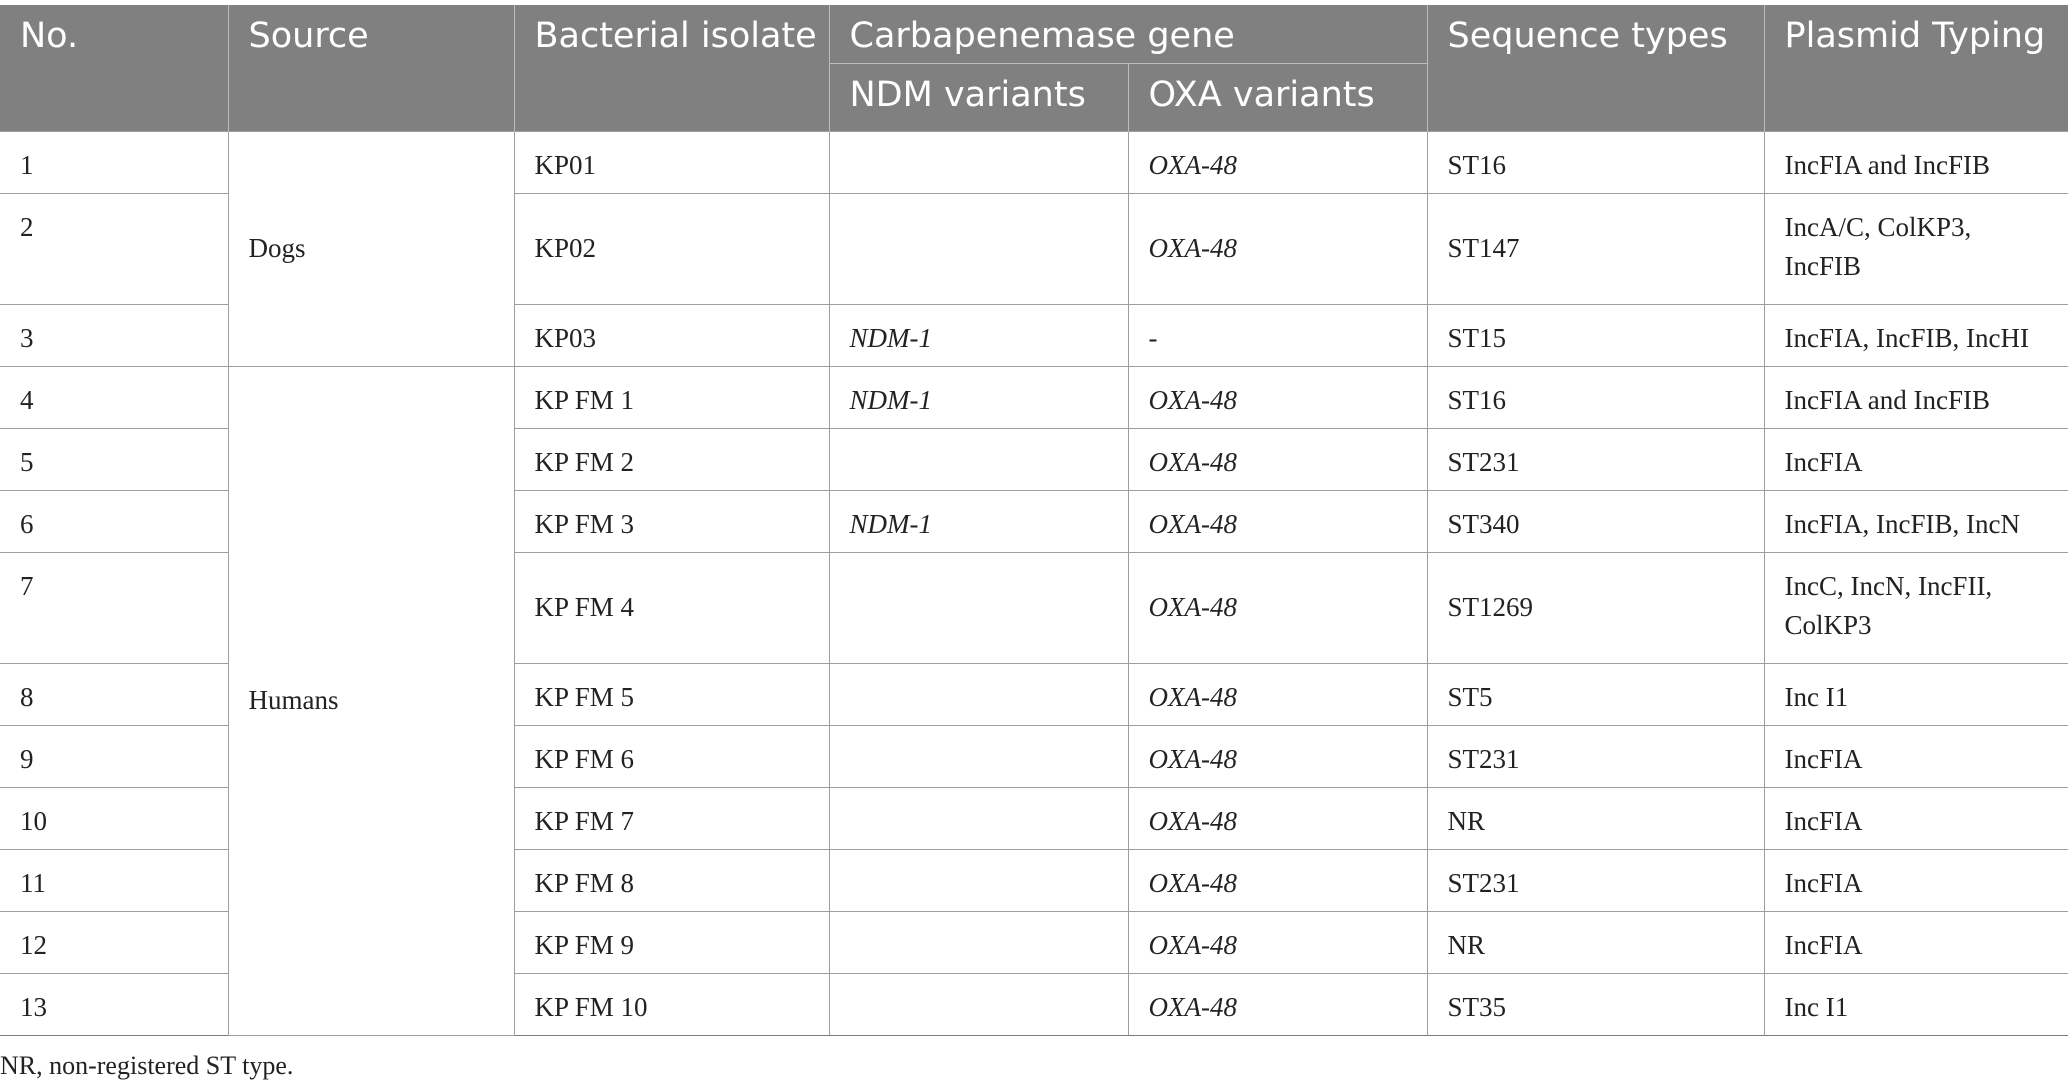 The image size is (2068, 1091). I want to click on cell-st: ST16, so click(1595, 162).